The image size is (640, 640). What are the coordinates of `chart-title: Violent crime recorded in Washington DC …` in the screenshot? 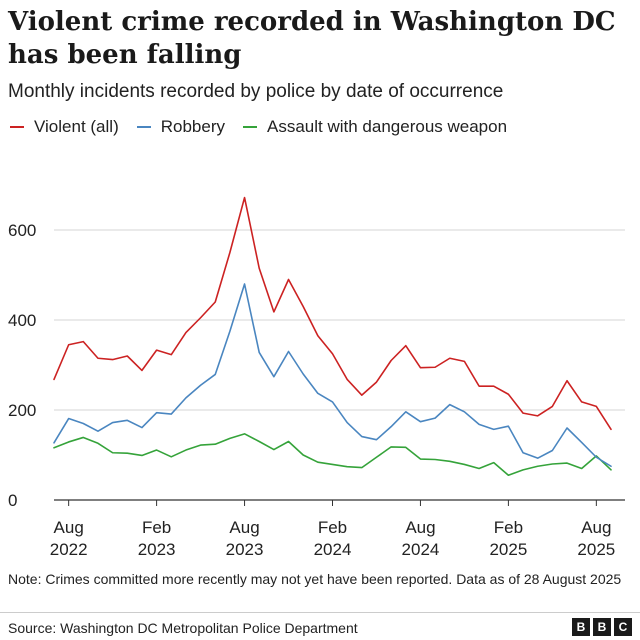 It's located at (312, 38).